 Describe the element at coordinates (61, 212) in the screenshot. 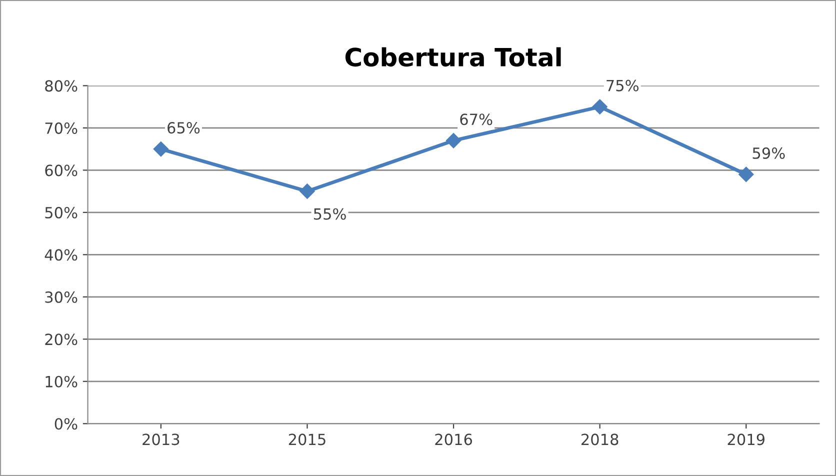

I see `y-tick-label: 50%` at that location.